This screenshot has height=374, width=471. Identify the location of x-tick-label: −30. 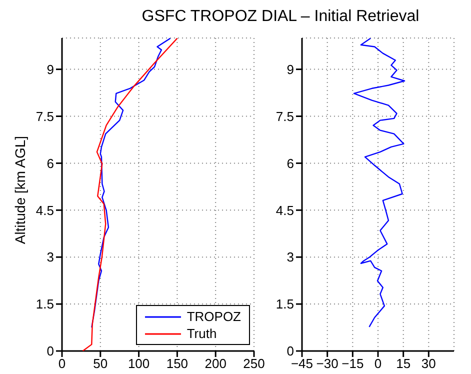
(327, 364).